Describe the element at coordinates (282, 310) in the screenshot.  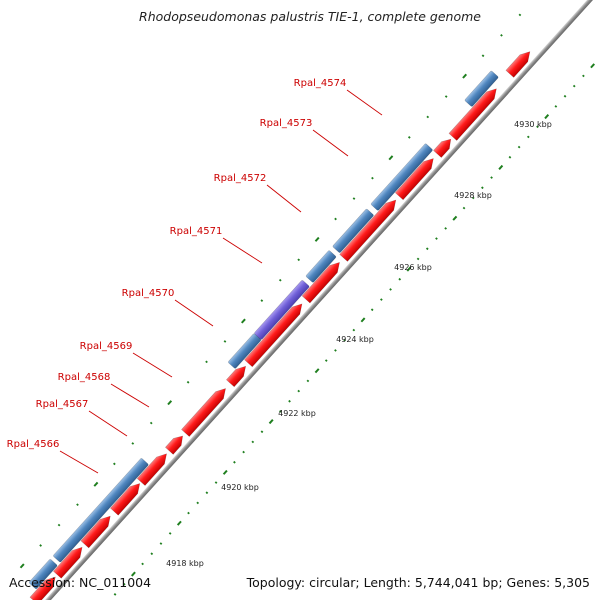
I see `highlighted-gene` at that location.